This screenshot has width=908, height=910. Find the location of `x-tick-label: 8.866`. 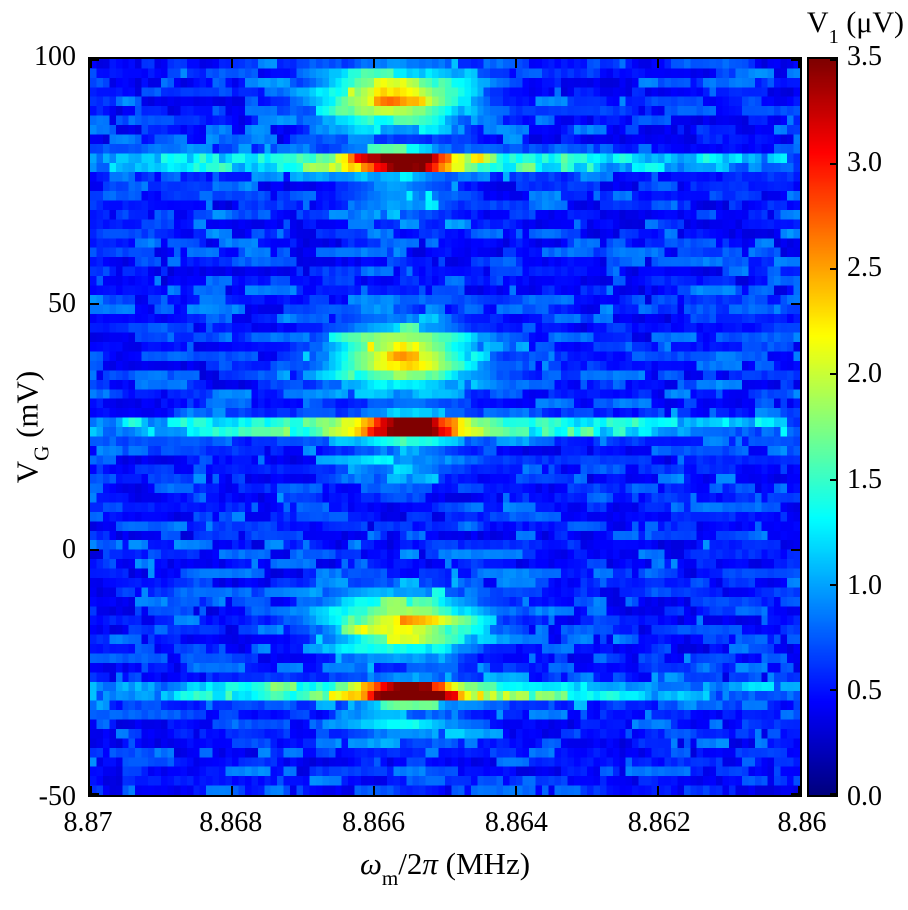

x-tick-label: 8.866 is located at coordinates (374, 822).